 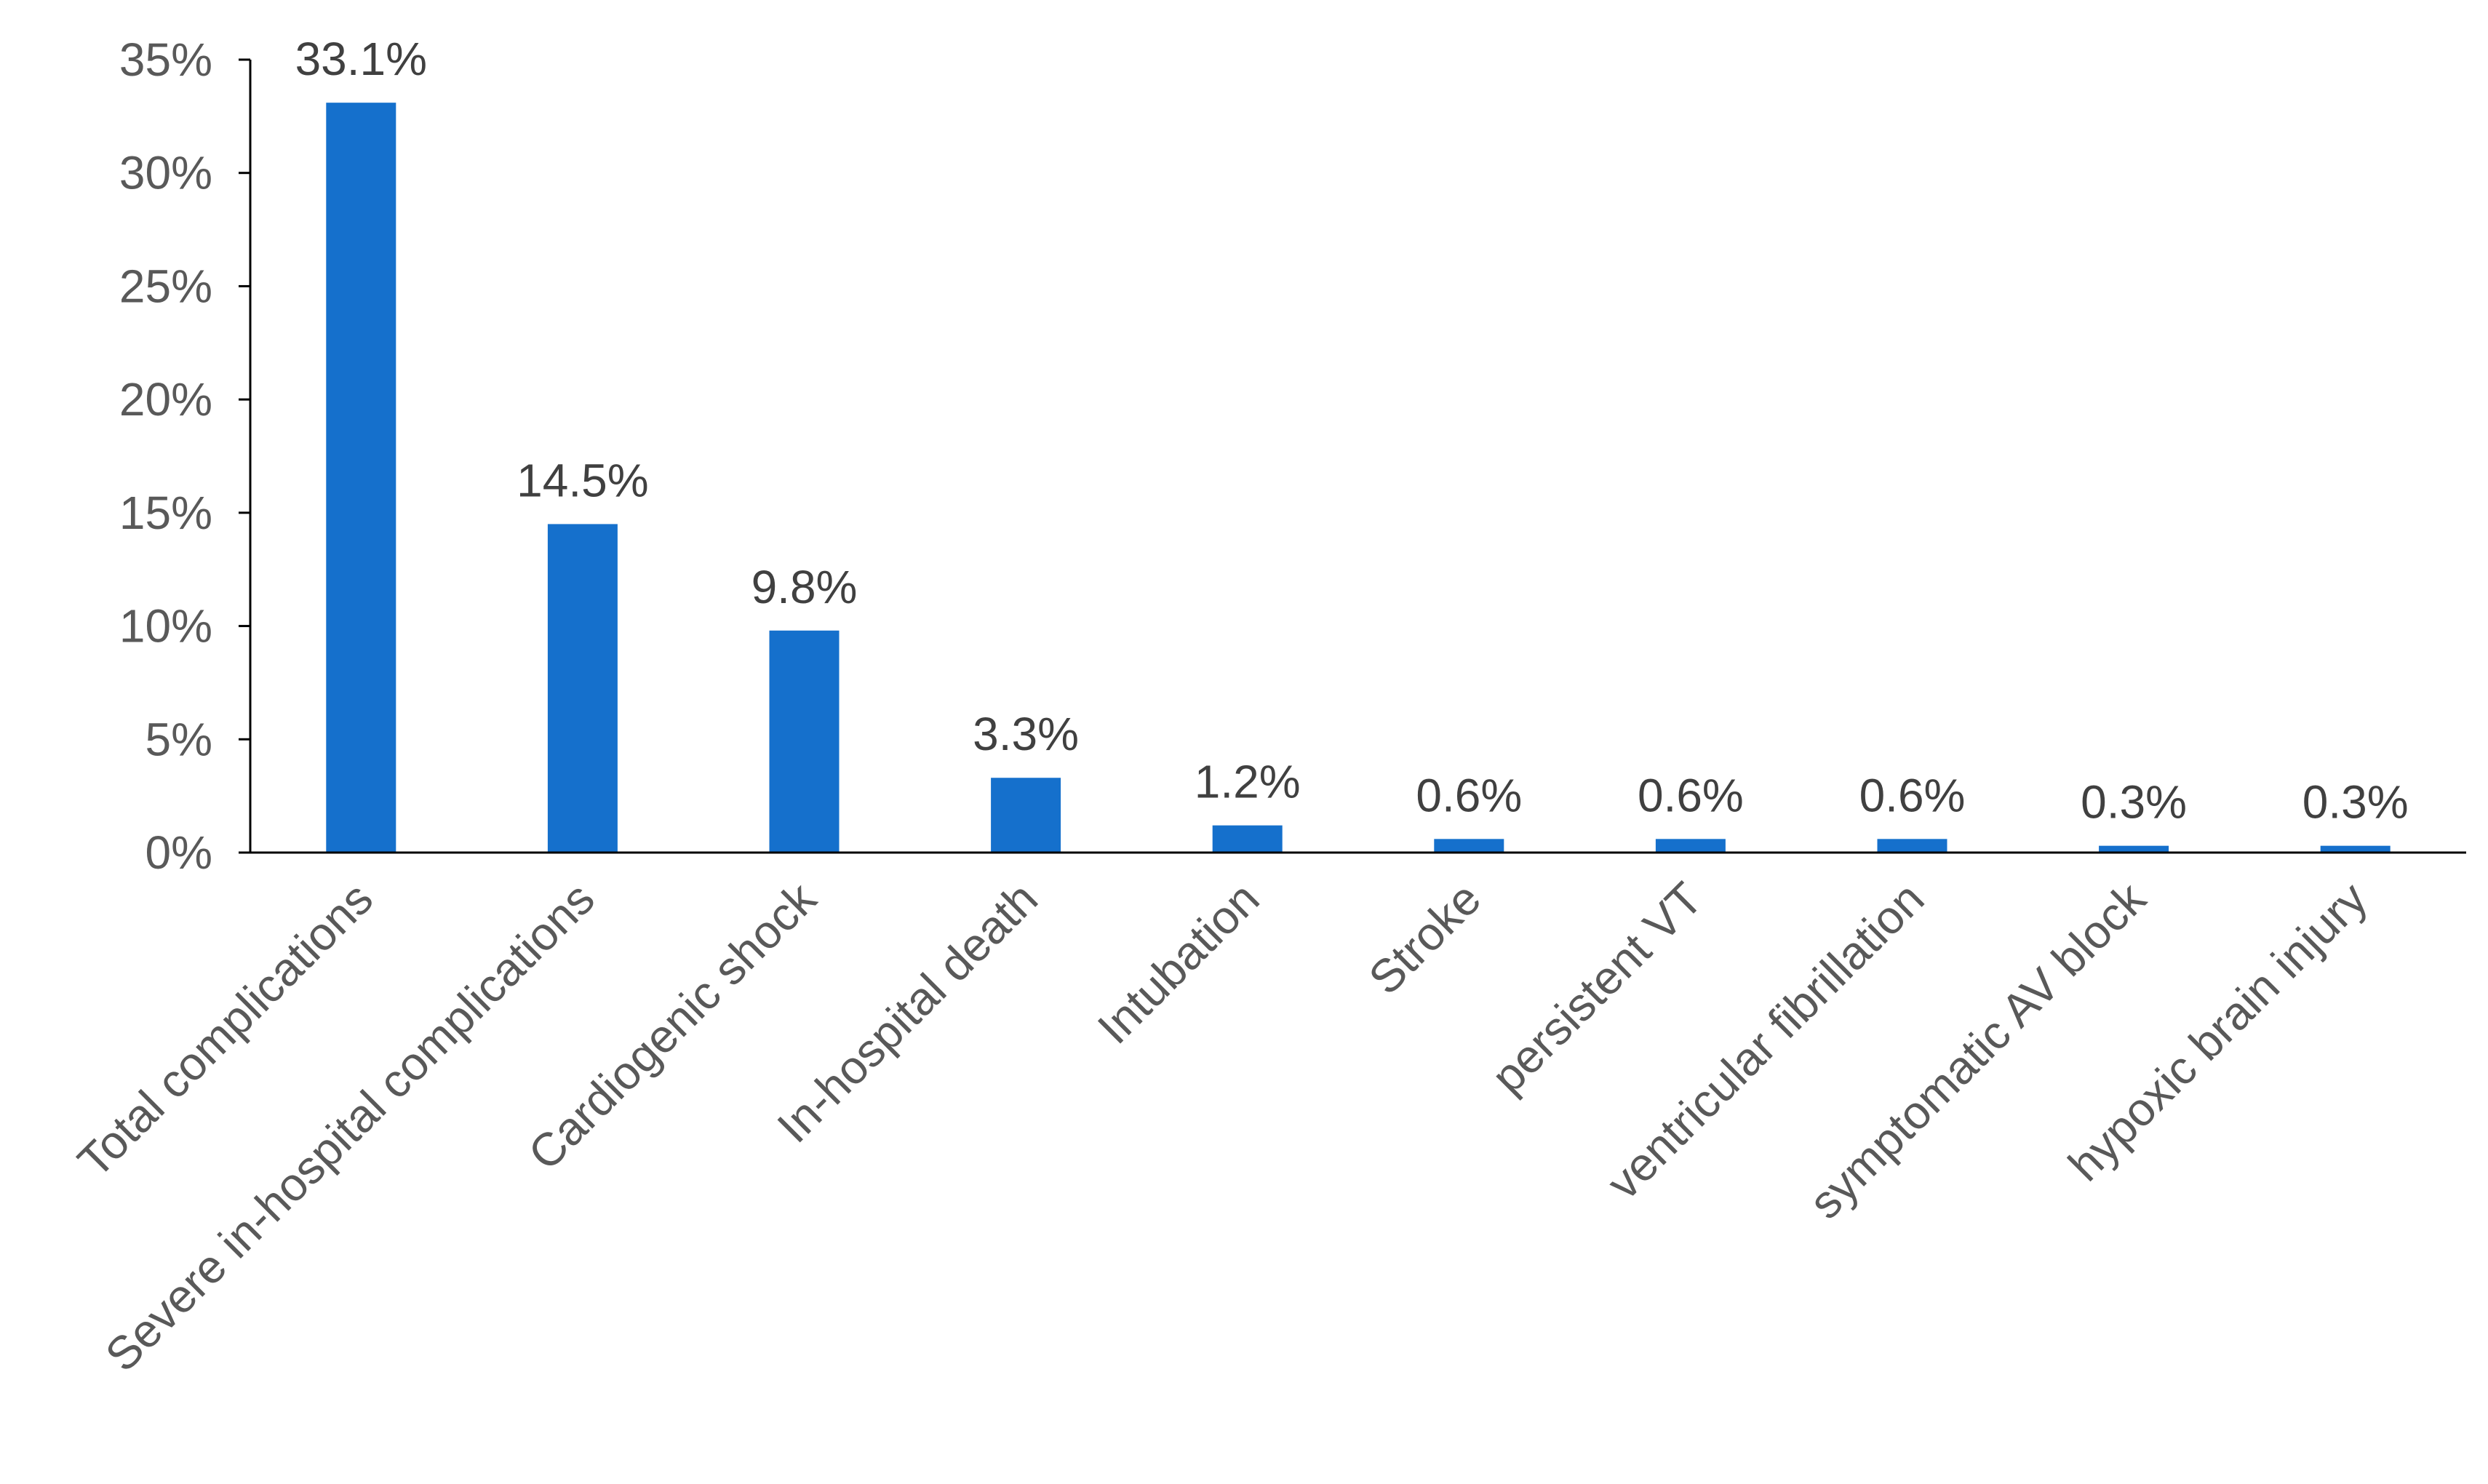 I want to click on y-tick-label: 30%, so click(x=165, y=173).